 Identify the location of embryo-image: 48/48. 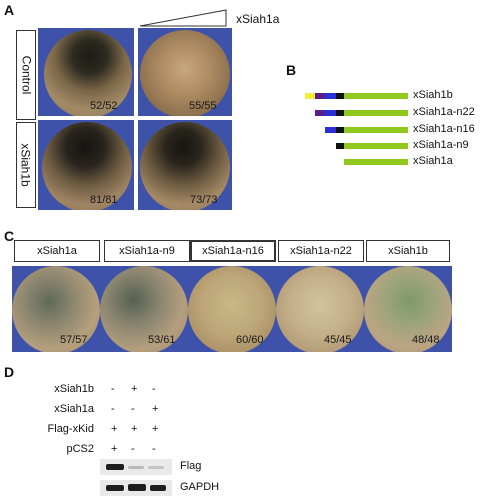
(408, 309).